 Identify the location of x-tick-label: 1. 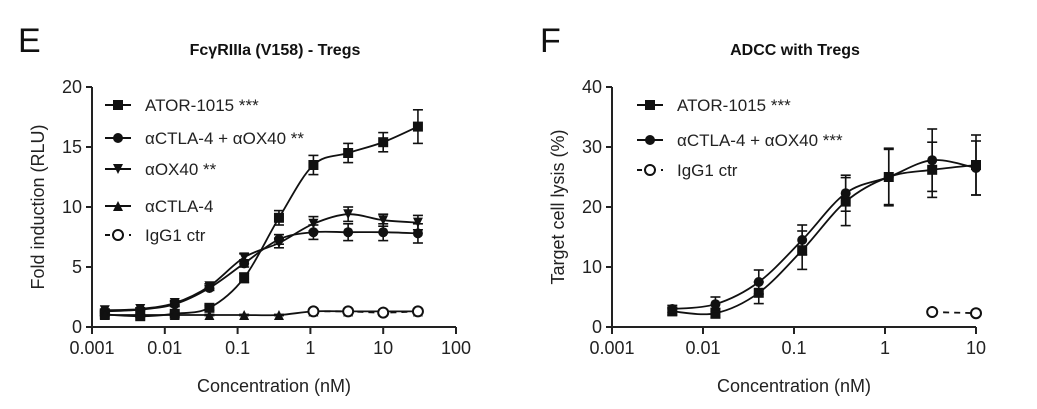
(310, 348).